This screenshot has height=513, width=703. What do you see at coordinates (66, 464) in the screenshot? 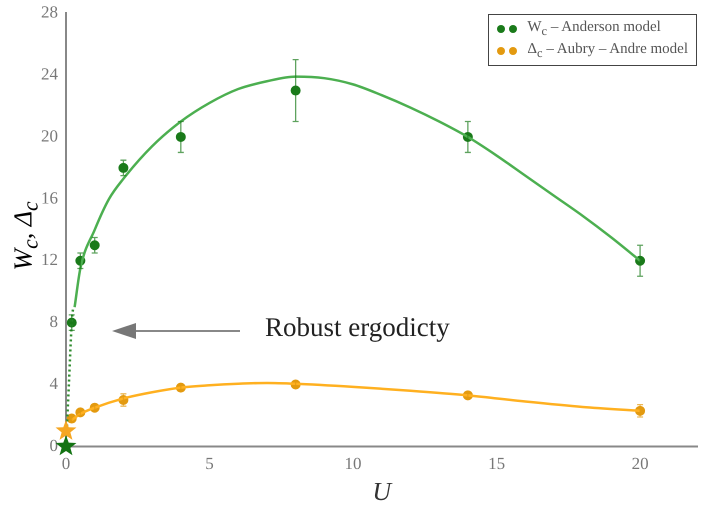
I see `x-tick-label: 0` at bounding box center [66, 464].